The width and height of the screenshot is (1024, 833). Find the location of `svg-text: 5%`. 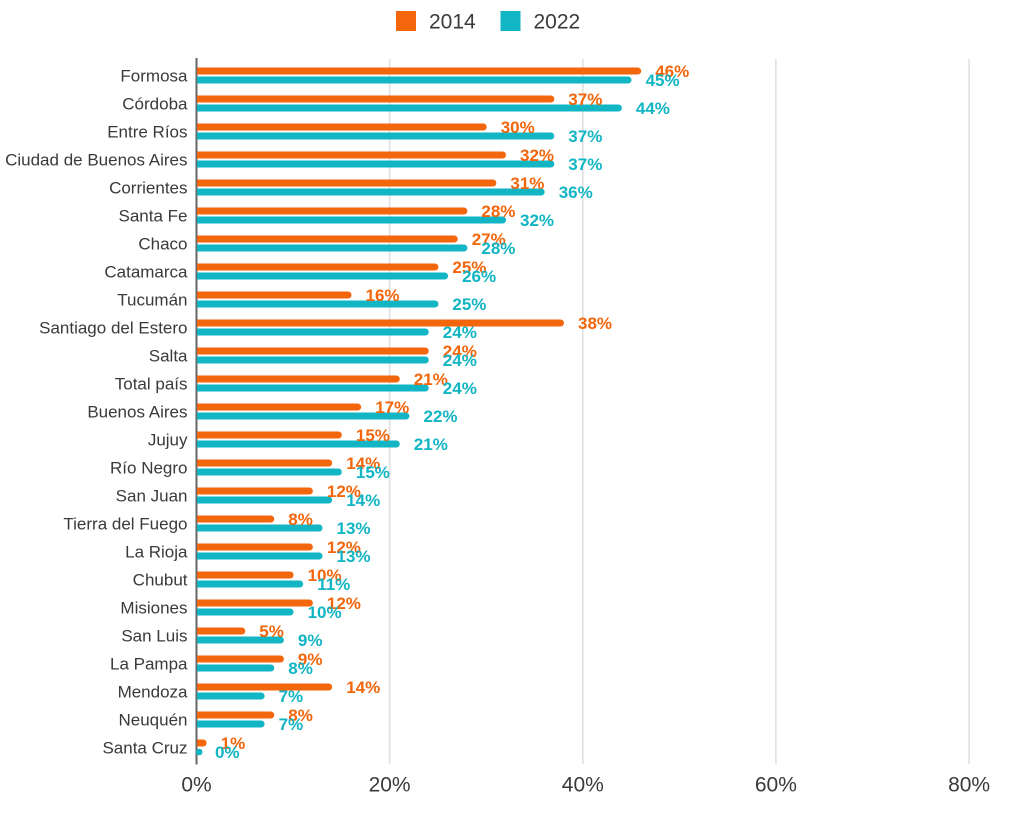

svg-text: 5% is located at coordinates (271, 631).